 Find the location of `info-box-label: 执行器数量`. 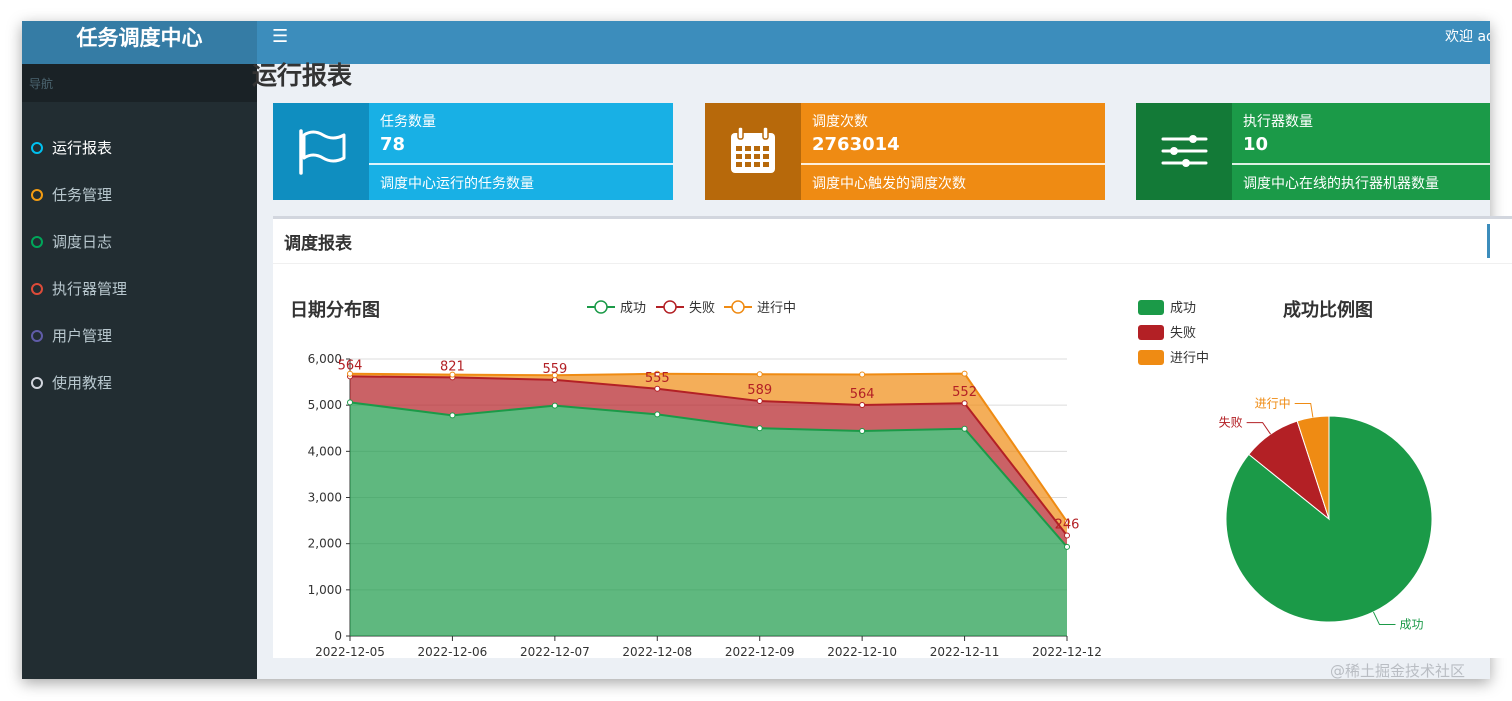

info-box-label: 执行器数量 is located at coordinates (1278, 122).